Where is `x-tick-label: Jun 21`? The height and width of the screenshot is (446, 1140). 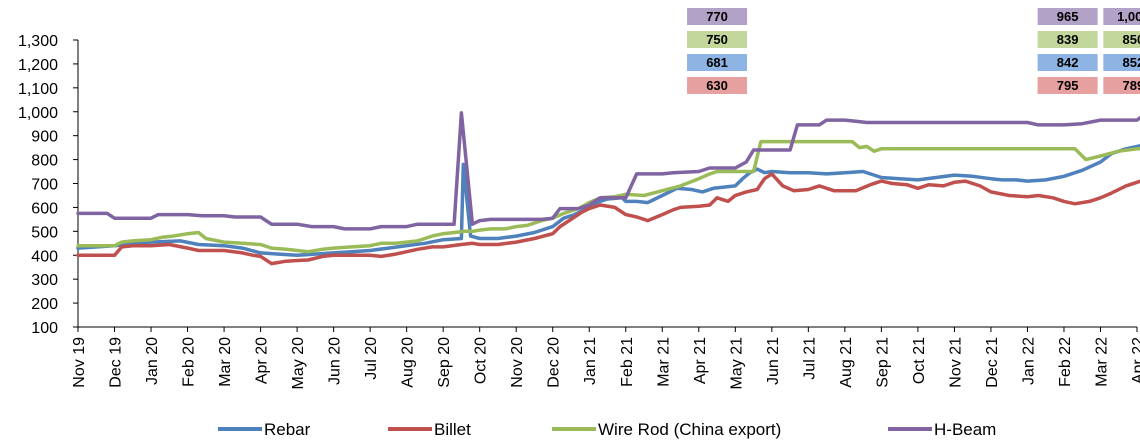
x-tick-label: Jun 21 is located at coordinates (773, 361).